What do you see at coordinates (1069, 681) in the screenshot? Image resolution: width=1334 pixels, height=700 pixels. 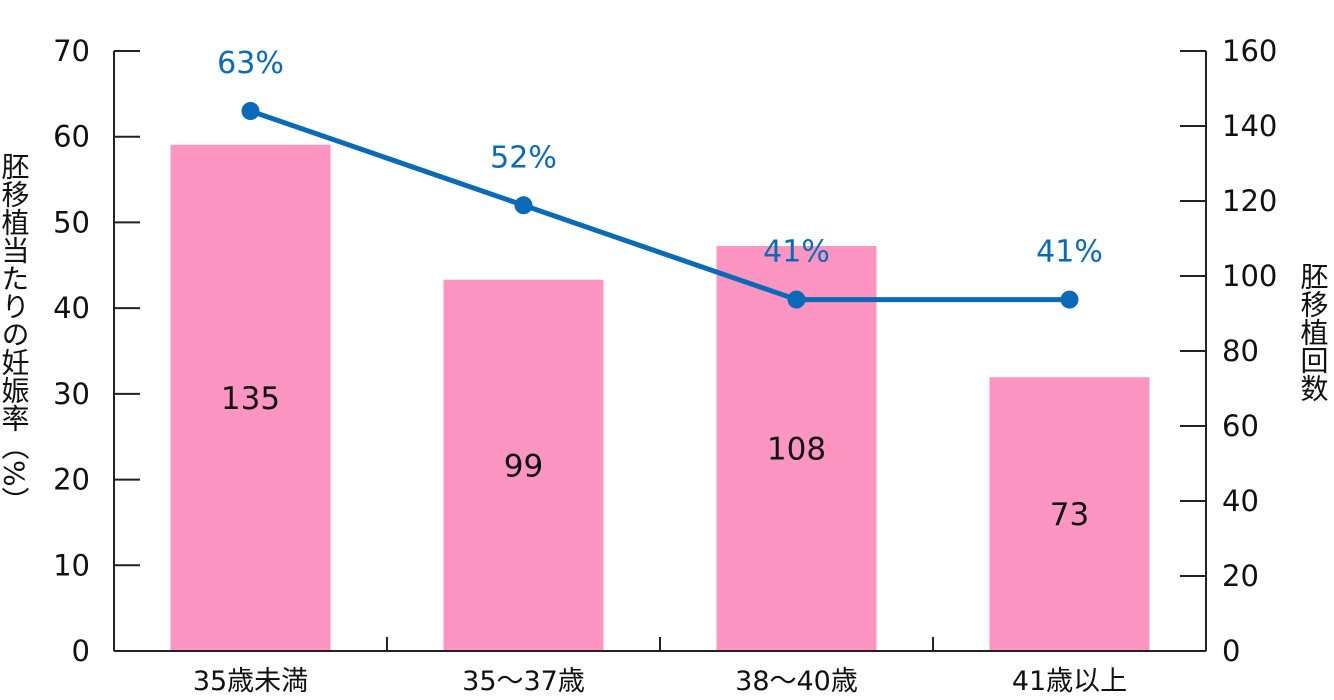 I see `category-label: 41歳以上` at bounding box center [1069, 681].